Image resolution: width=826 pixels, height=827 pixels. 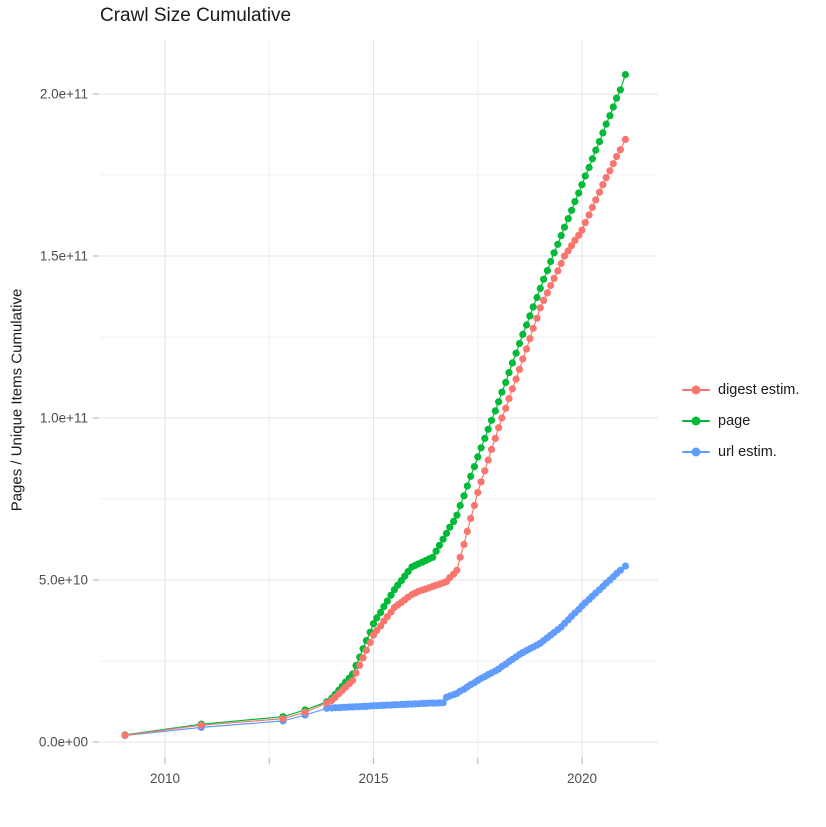 What do you see at coordinates (740, 421) in the screenshot?
I see `legend-item-page: page` at bounding box center [740, 421].